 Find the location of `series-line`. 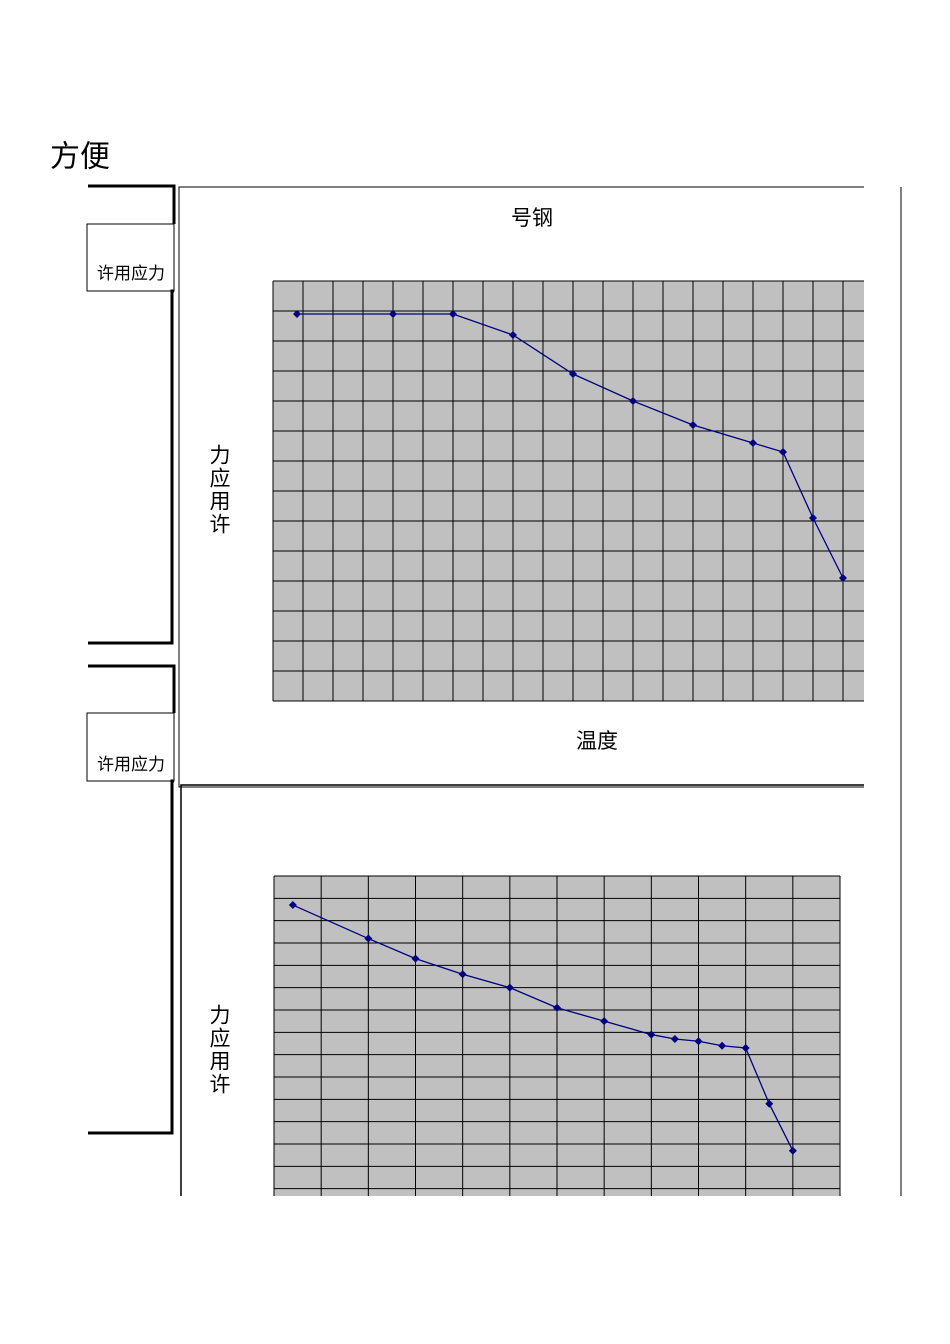

series-line is located at coordinates (543, 1027).